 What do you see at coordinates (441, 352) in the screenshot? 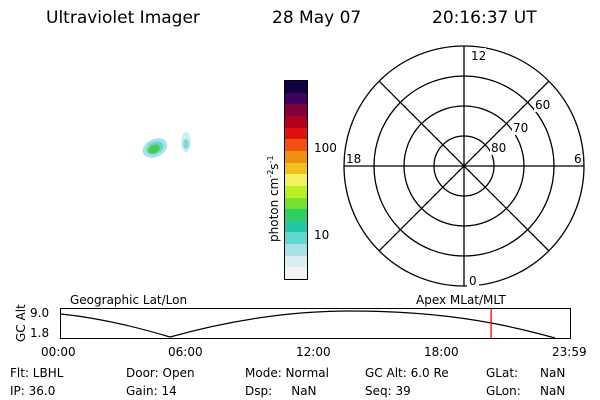
I see `timeline-x-tick-3: 18:00` at bounding box center [441, 352].